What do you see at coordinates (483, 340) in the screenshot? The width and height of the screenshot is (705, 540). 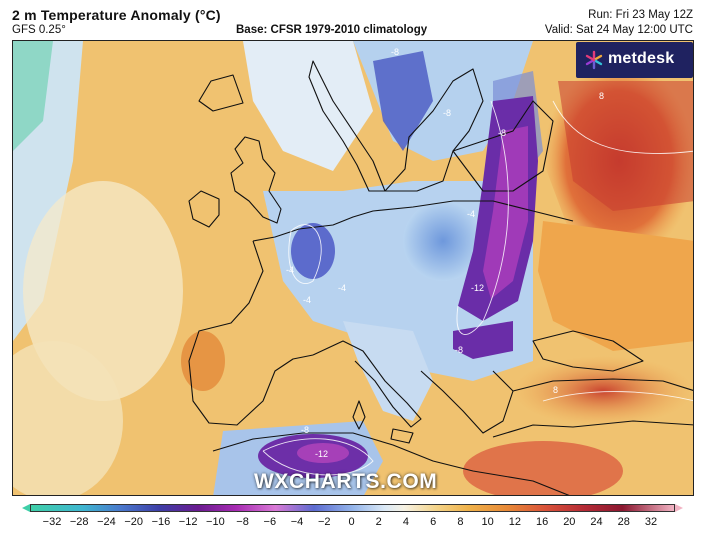 I see `balkan-cold-core` at bounding box center [483, 340].